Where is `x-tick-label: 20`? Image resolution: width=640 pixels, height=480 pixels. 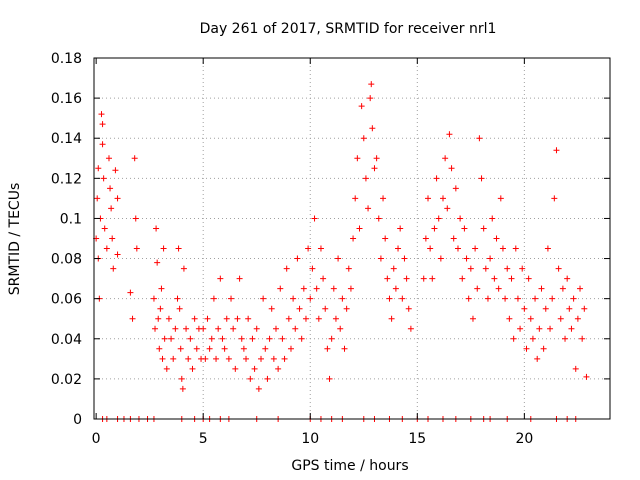 x-tick-label: 20 is located at coordinates (524, 439).